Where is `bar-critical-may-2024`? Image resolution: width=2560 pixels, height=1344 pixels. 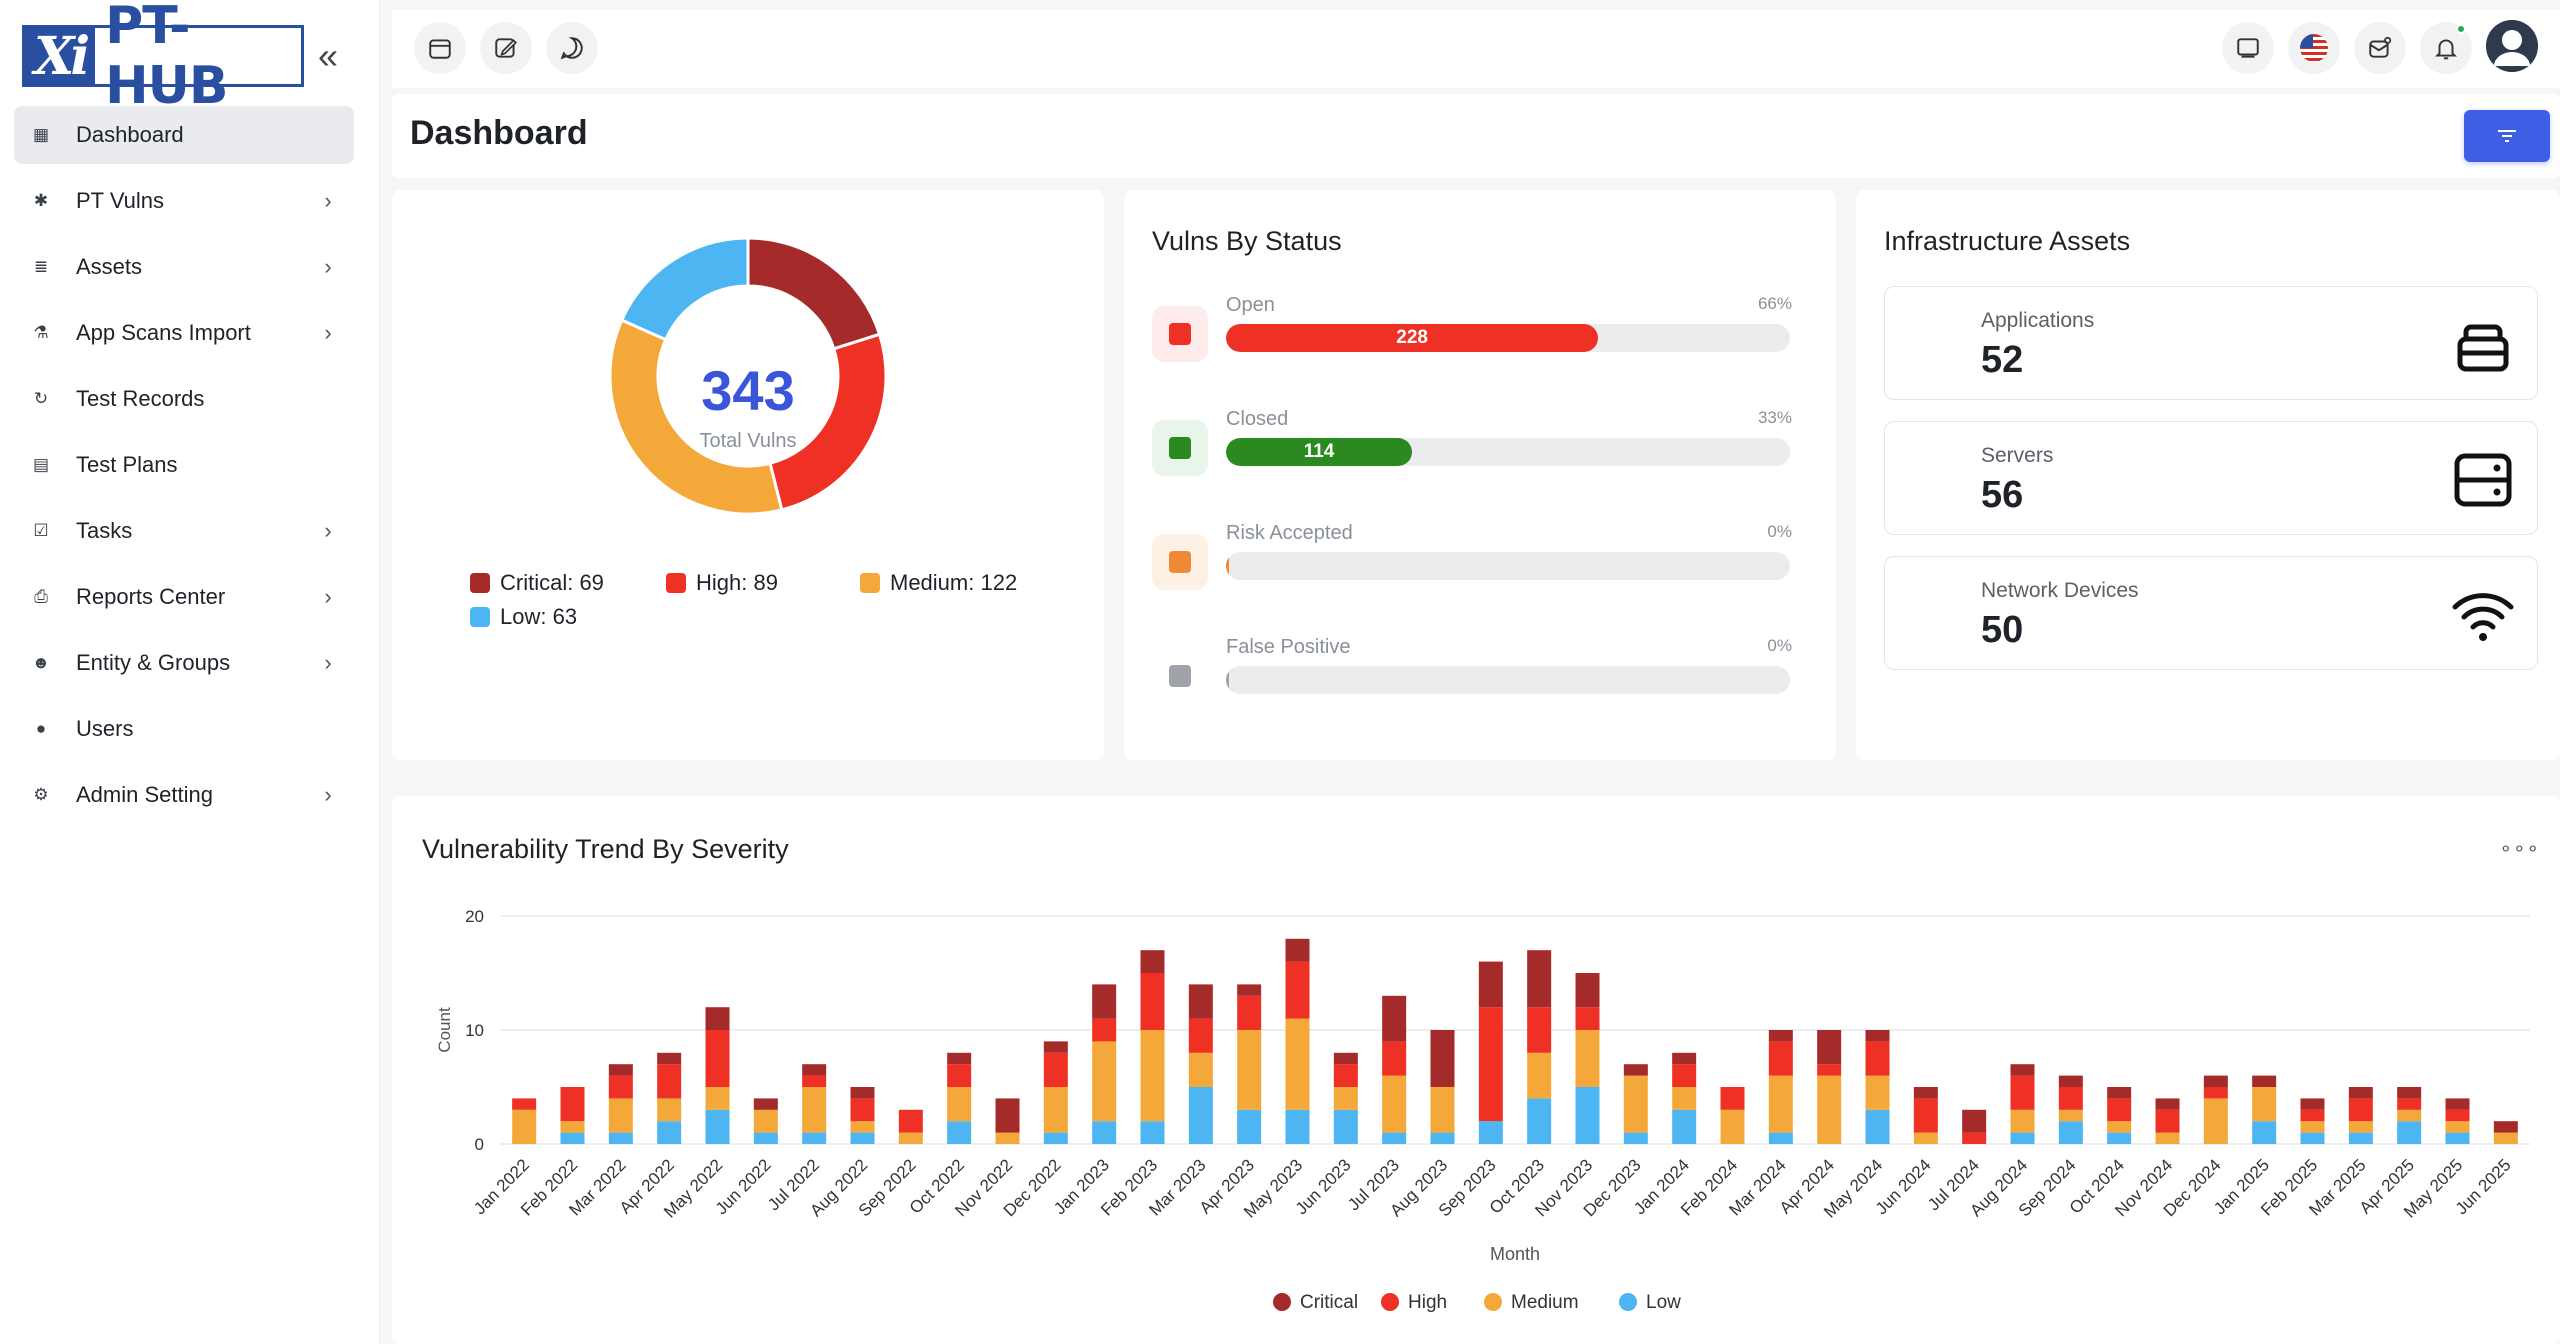
bar-critical-may-2024 is located at coordinates (1877, 1036).